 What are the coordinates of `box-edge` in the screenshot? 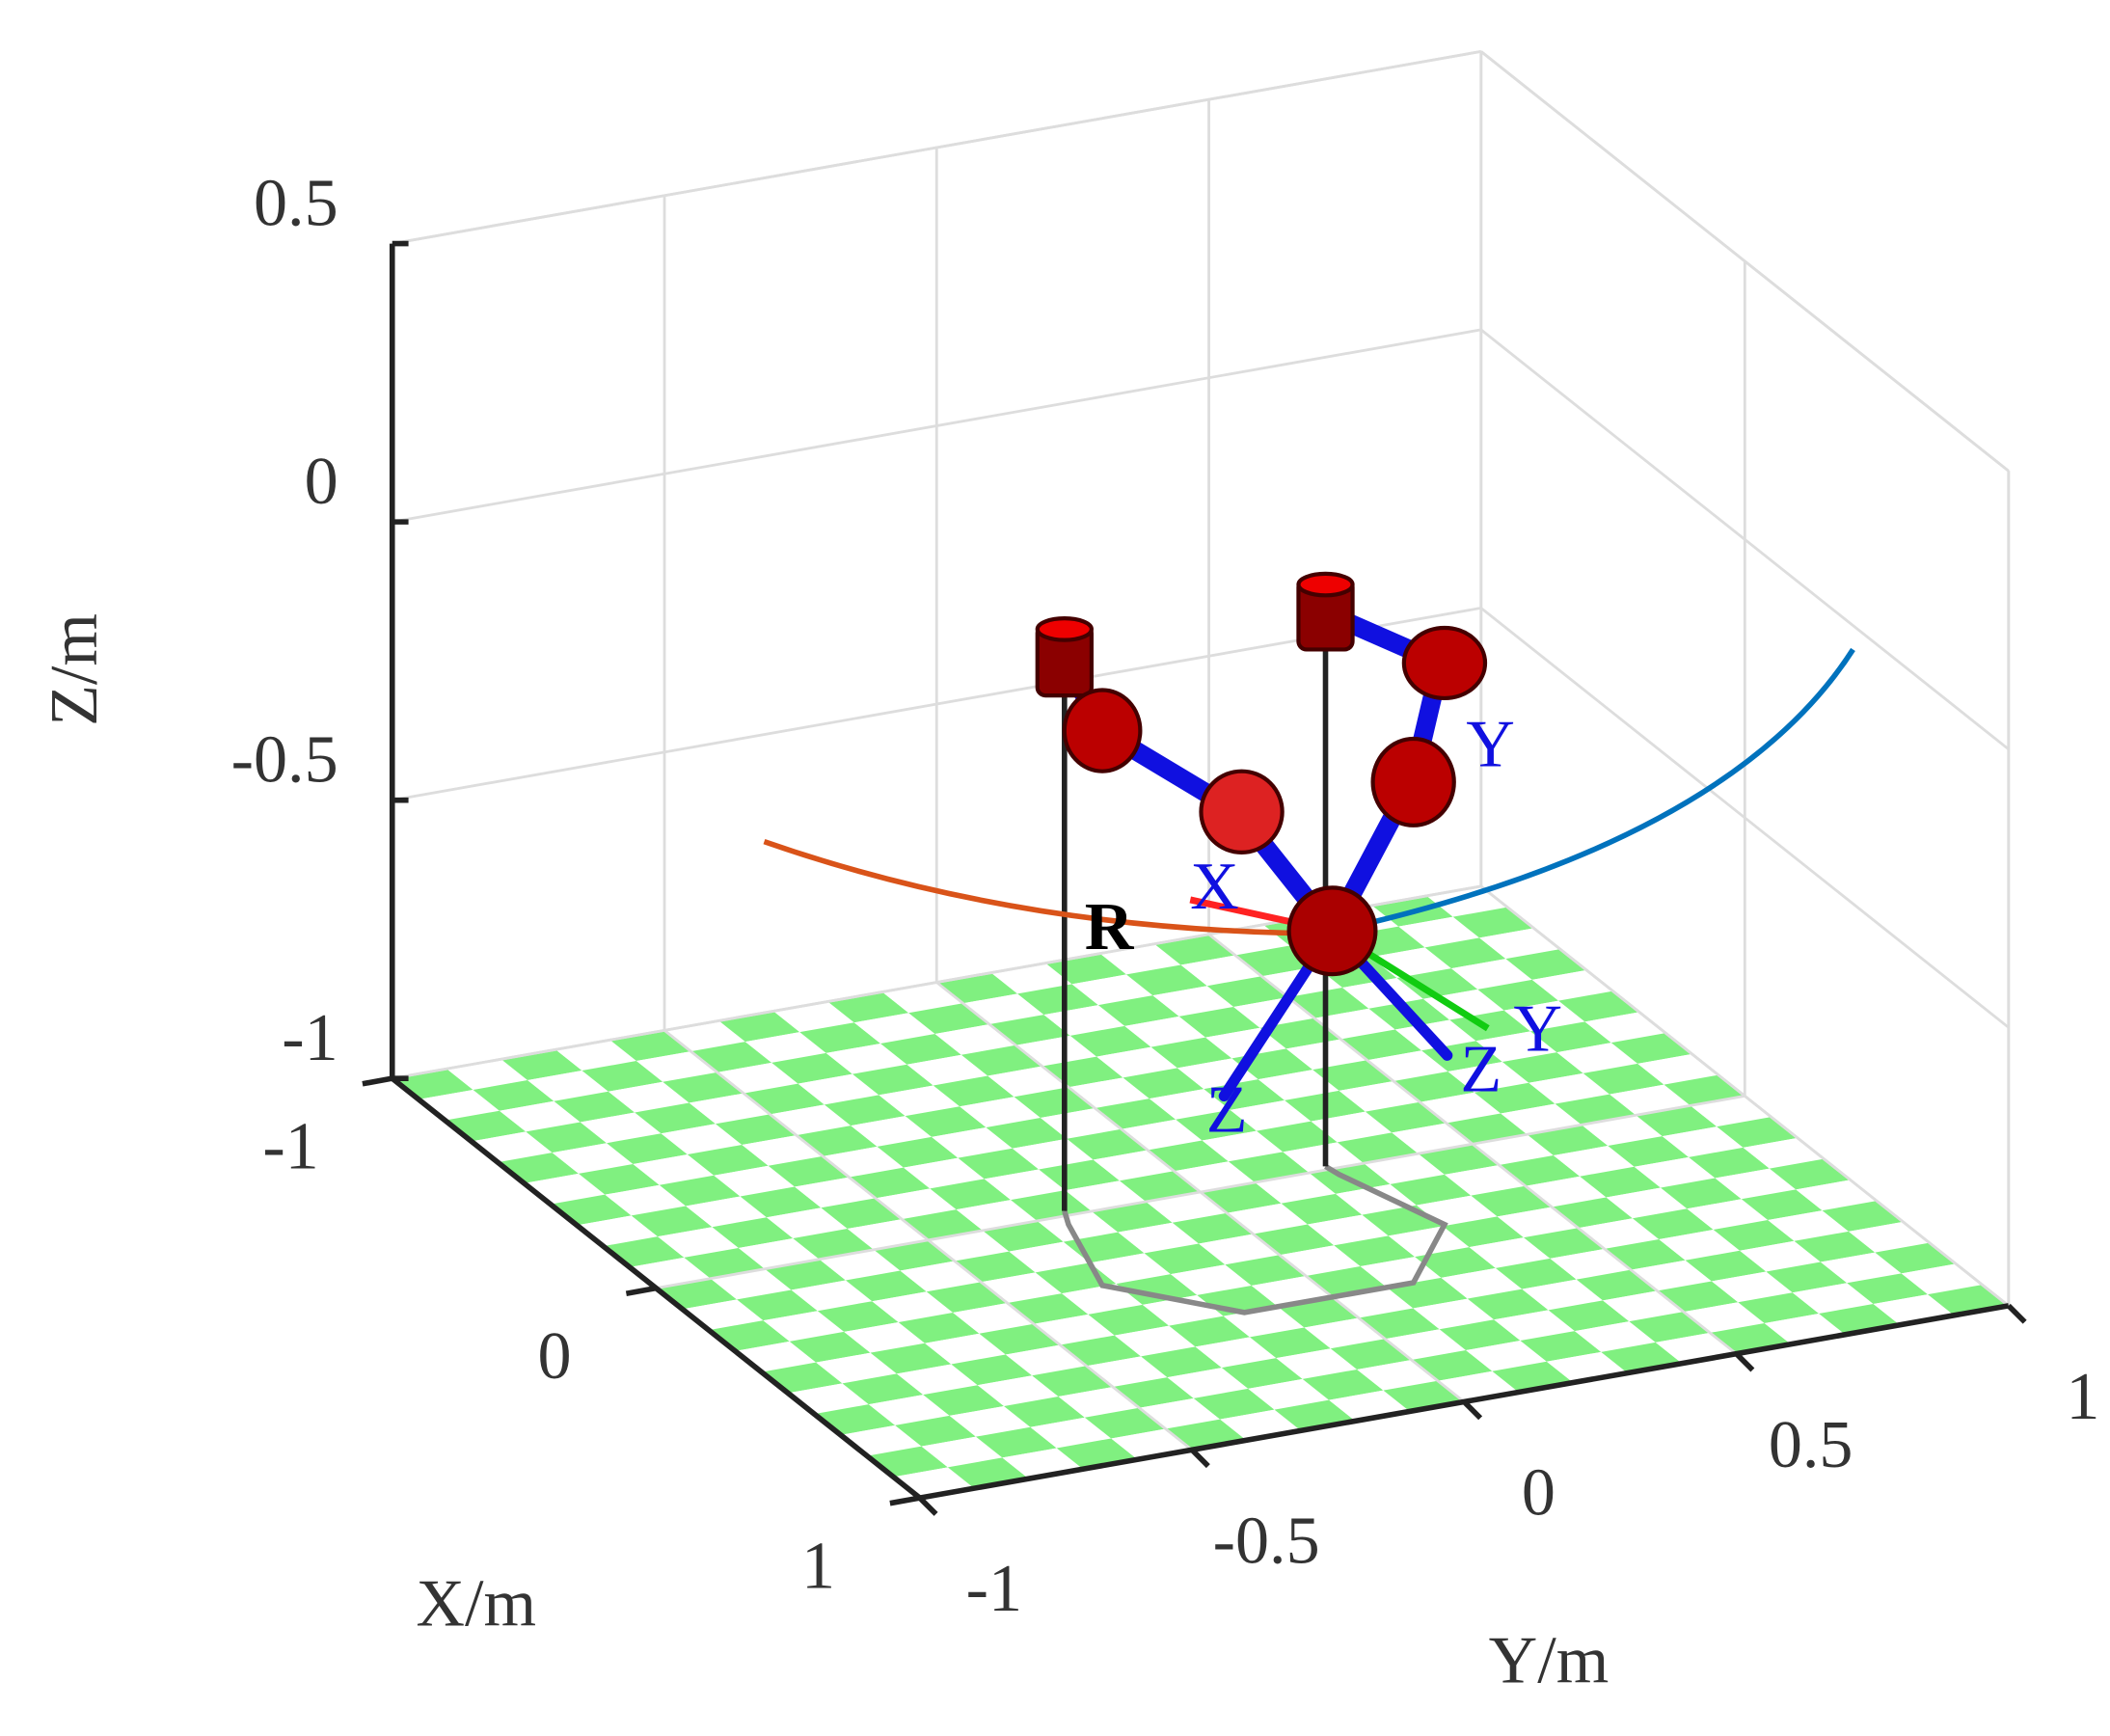 It's located at (1744, 261).